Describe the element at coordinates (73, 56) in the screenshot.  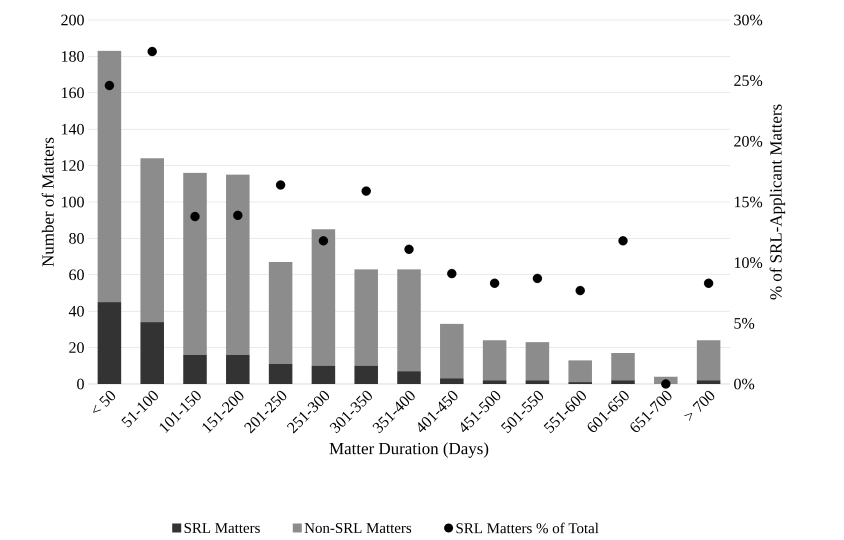
I see `y-tick-label: 180` at that location.